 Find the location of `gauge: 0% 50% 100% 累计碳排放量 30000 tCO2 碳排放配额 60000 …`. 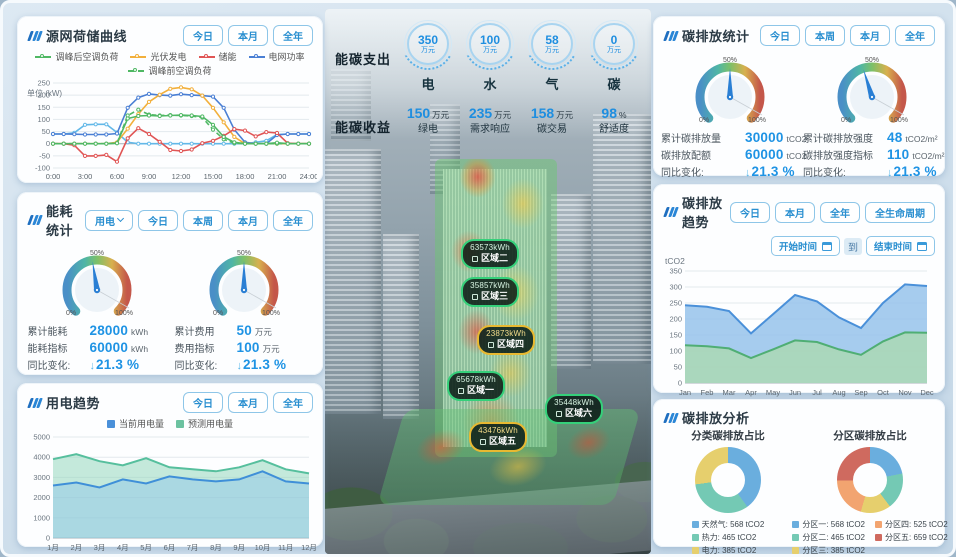

gauge: 0% 50% 100% 累计碳排放量 30000 tCO2 碳排放配额 60000 … is located at coordinates (732, 116).